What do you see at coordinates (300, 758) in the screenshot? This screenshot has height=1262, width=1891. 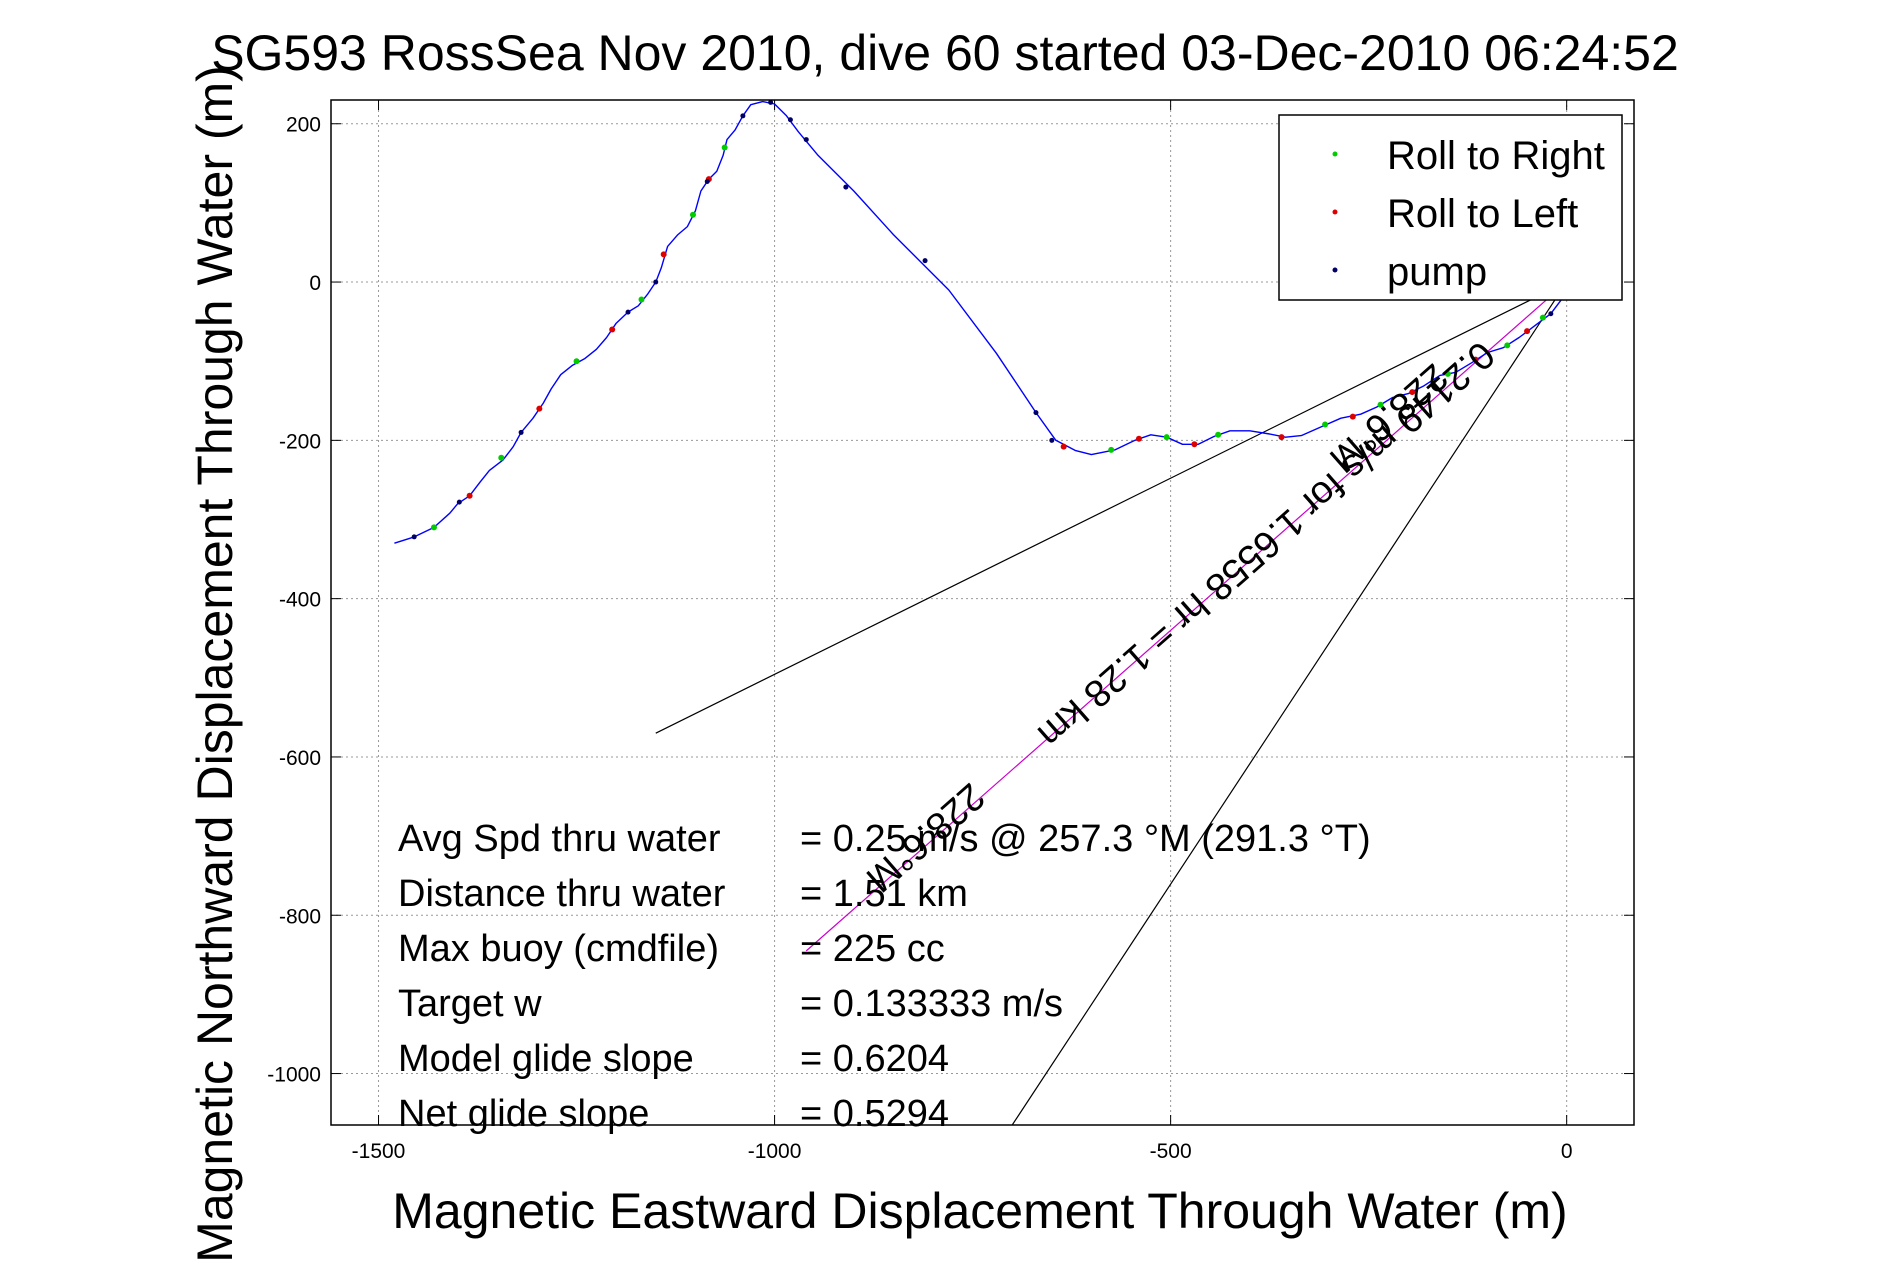 I see `y-tick-label: -600` at bounding box center [300, 758].